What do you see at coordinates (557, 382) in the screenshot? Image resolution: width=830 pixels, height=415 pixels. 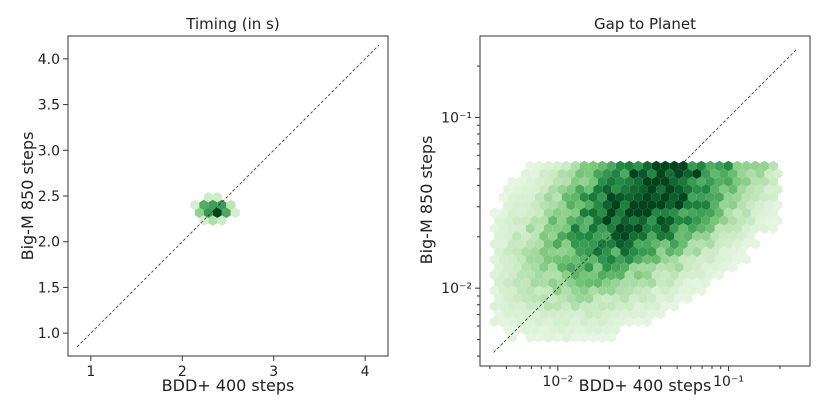 I see `x-tick-label: 10⁻²` at bounding box center [557, 382].